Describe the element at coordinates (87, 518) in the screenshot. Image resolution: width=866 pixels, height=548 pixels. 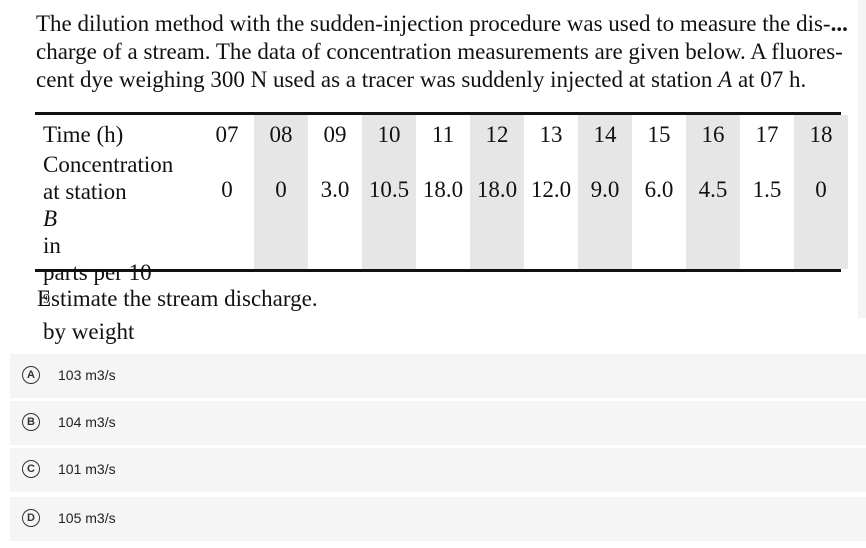
I see `option-text: 105 m3/s` at that location.